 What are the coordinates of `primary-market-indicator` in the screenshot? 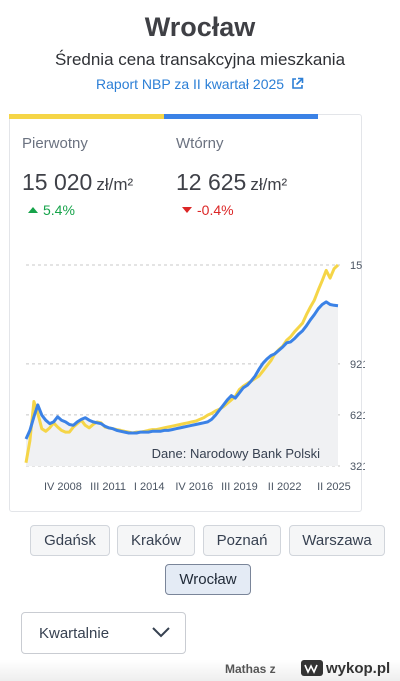 It's located at (86, 116).